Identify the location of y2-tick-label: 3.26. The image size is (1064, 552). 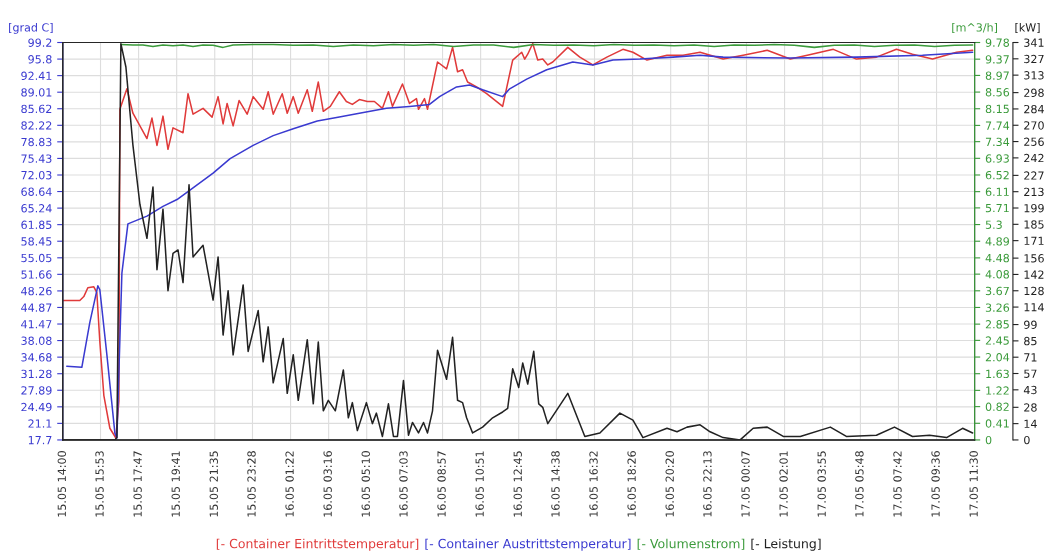
(997, 307).